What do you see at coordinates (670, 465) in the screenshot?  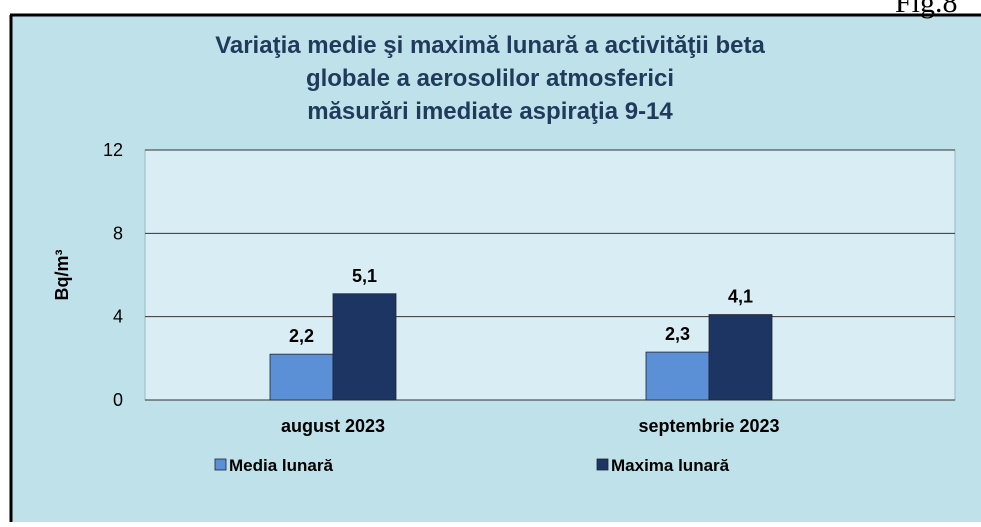 I see `legend-label: Maxima lunară` at bounding box center [670, 465].